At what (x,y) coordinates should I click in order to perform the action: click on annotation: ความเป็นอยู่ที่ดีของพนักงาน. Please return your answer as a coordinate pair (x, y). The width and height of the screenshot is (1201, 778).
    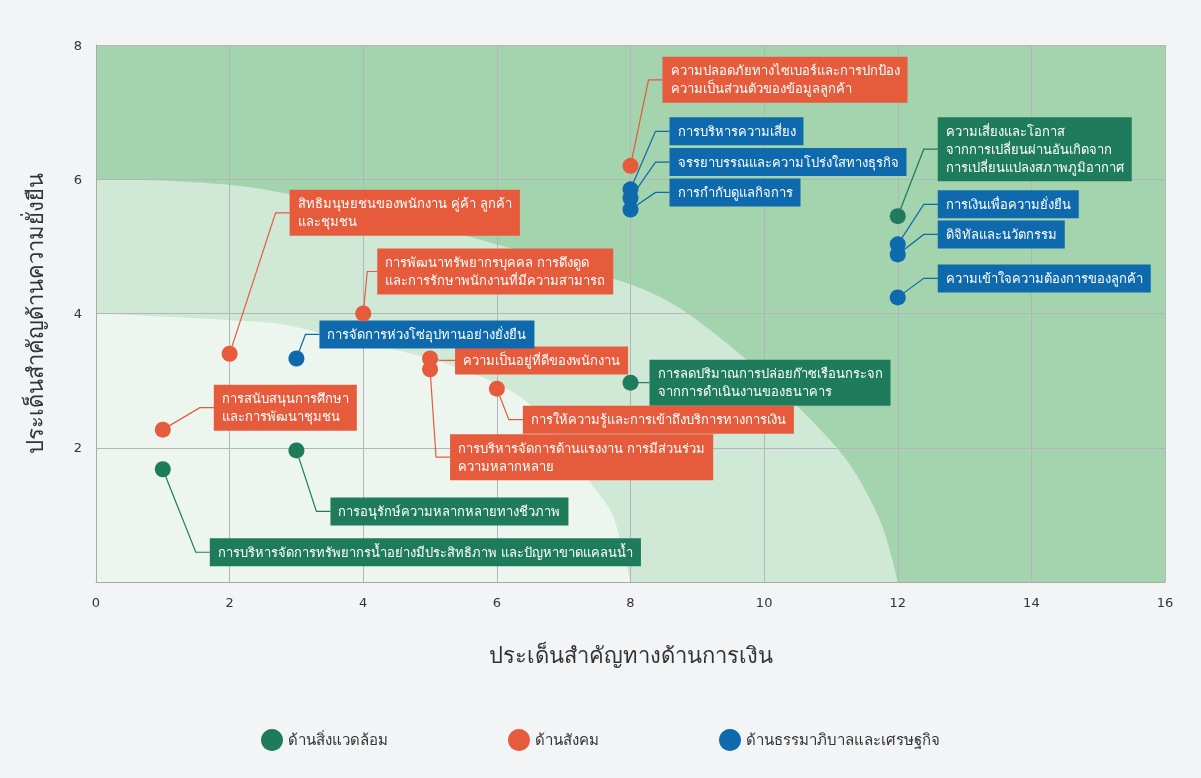
    Looking at the image, I should click on (542, 359).